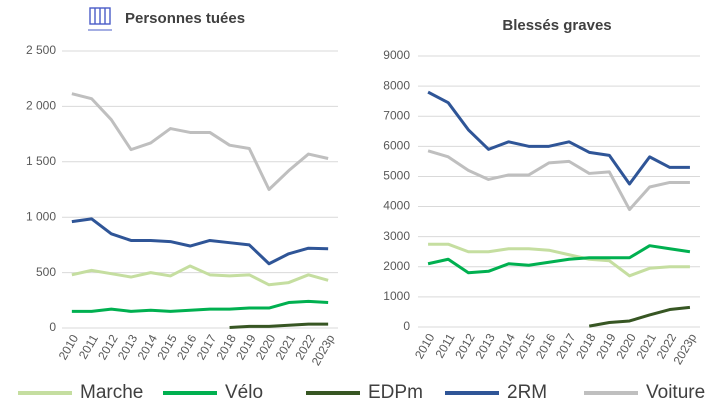 This screenshot has height=404, width=707. What do you see at coordinates (100, 19) in the screenshot?
I see `logo` at bounding box center [100, 19].